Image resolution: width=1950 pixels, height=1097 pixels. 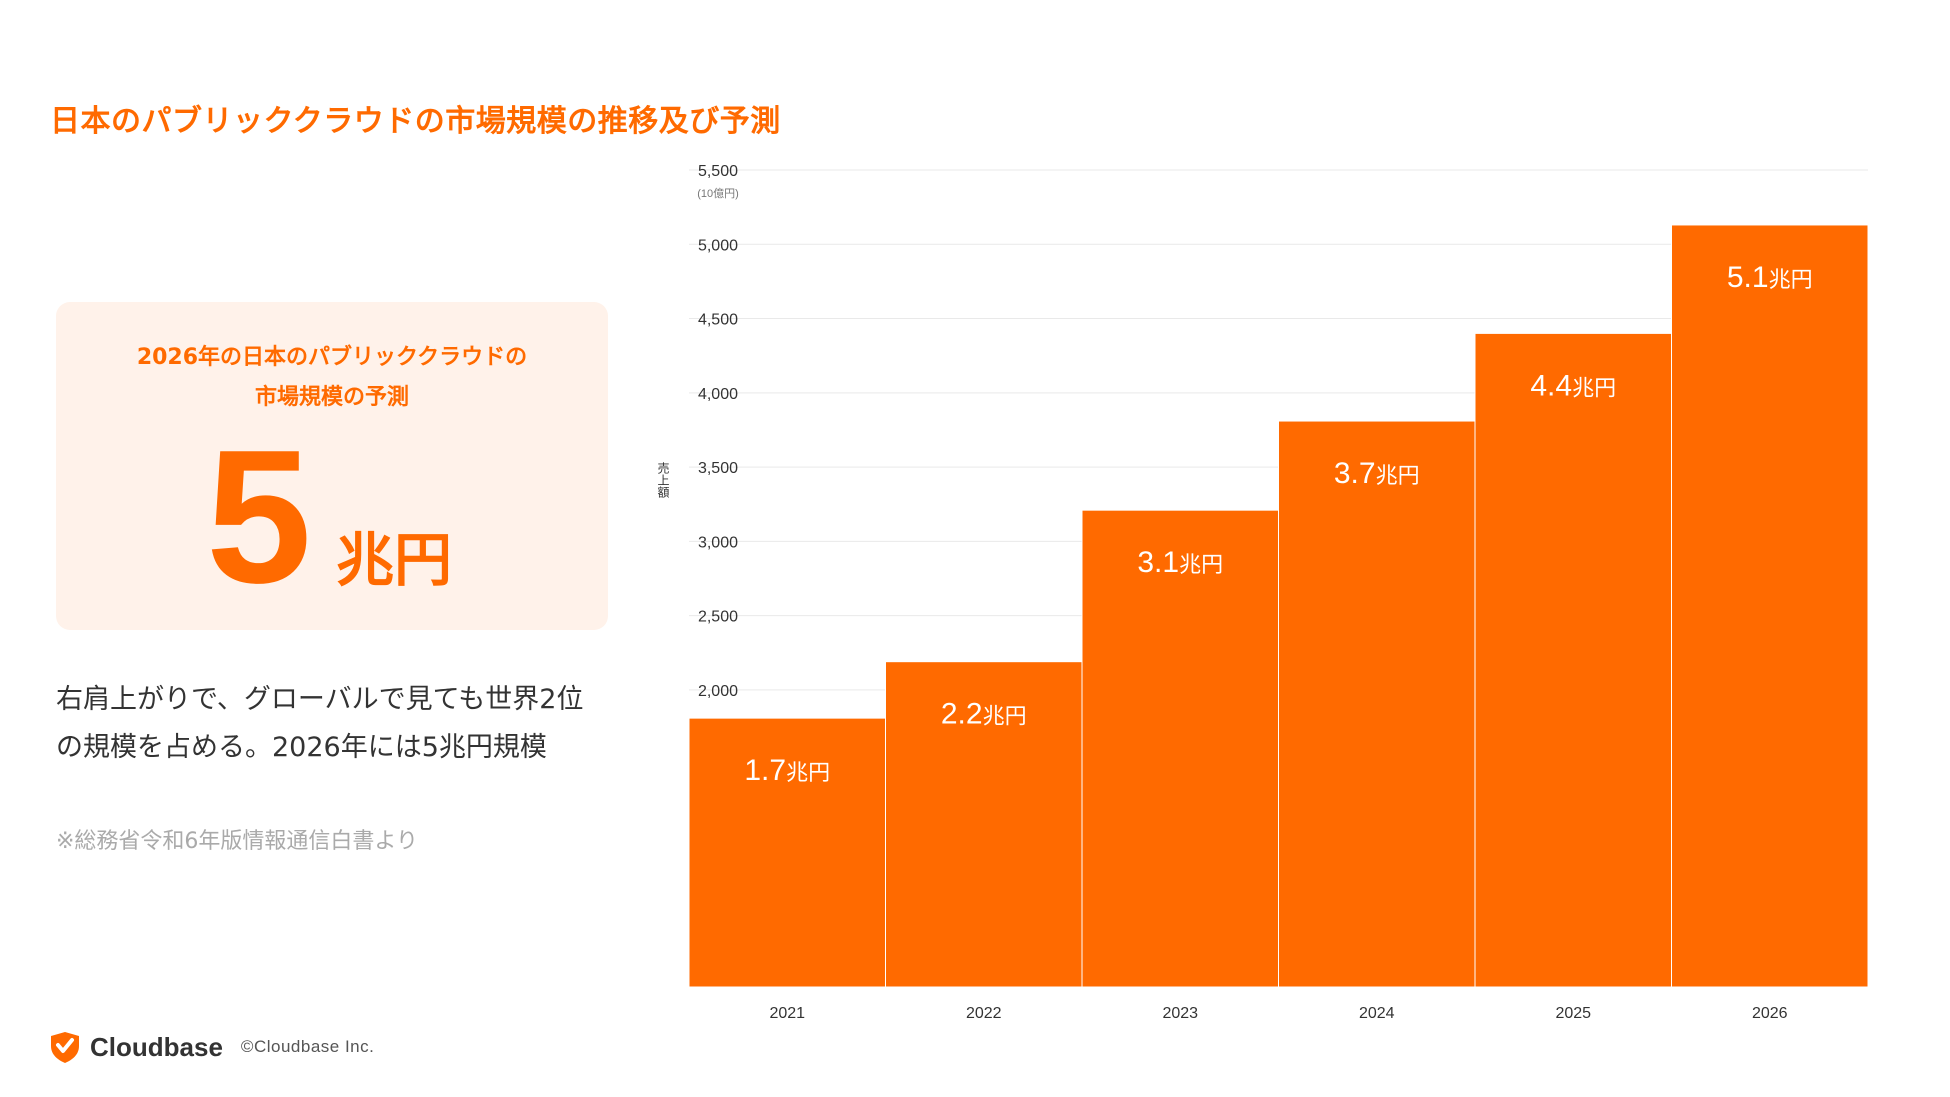 What do you see at coordinates (259, 517) in the screenshot?
I see `highlight-number: 5` at bounding box center [259, 517].